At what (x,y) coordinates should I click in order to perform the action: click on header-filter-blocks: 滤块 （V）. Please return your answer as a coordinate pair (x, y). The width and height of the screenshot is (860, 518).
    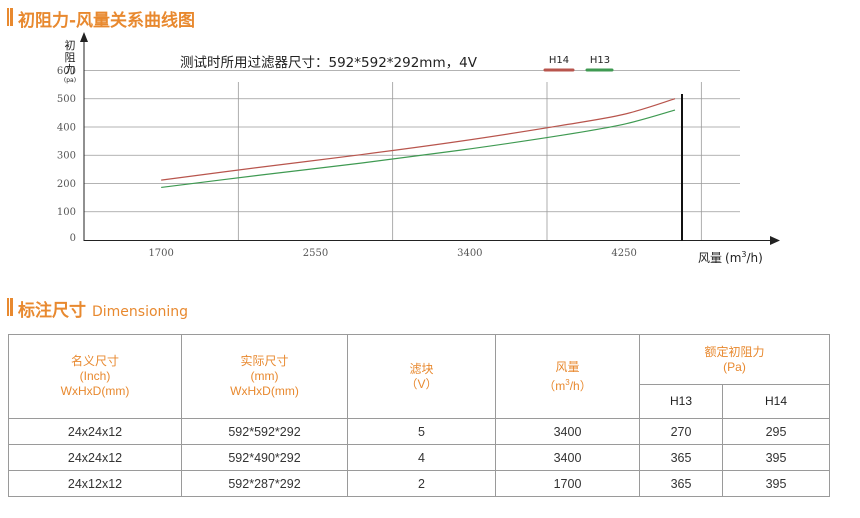
    Looking at the image, I should click on (421, 376).